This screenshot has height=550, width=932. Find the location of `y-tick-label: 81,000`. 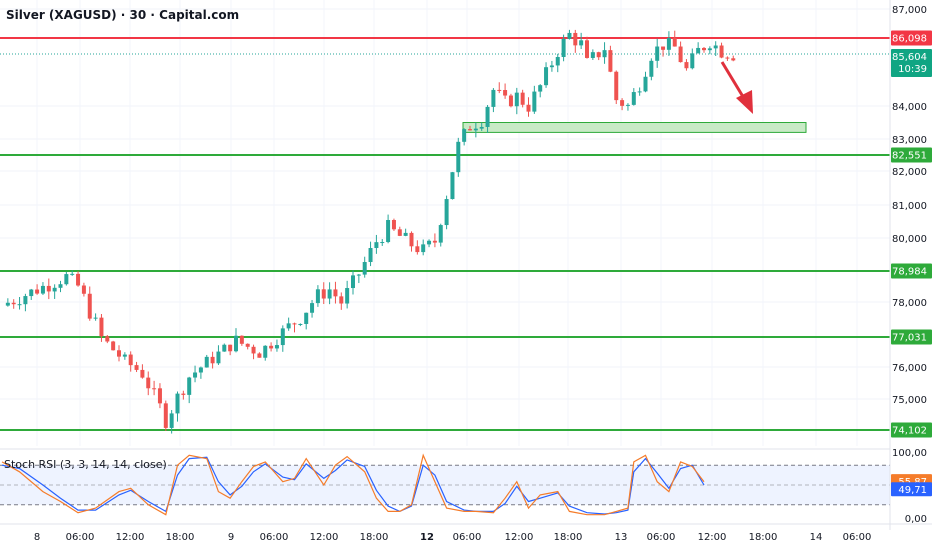

y-tick-label: 81,000 is located at coordinates (909, 206).